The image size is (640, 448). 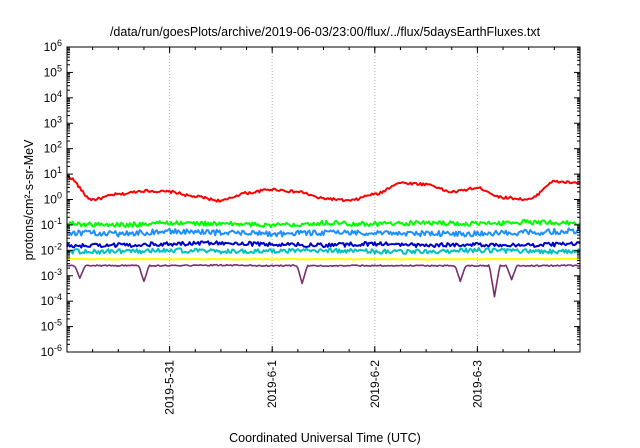 I want to click on x-tick-label: 2019-6-1, so click(x=272, y=384).